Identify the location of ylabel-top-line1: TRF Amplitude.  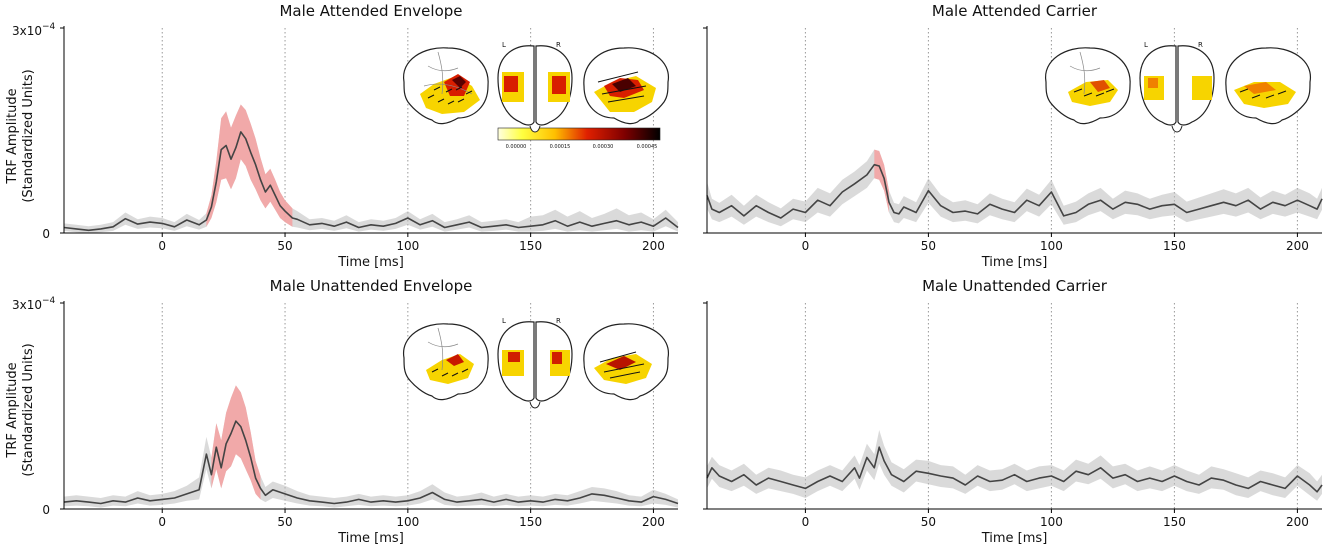
(12, 136).